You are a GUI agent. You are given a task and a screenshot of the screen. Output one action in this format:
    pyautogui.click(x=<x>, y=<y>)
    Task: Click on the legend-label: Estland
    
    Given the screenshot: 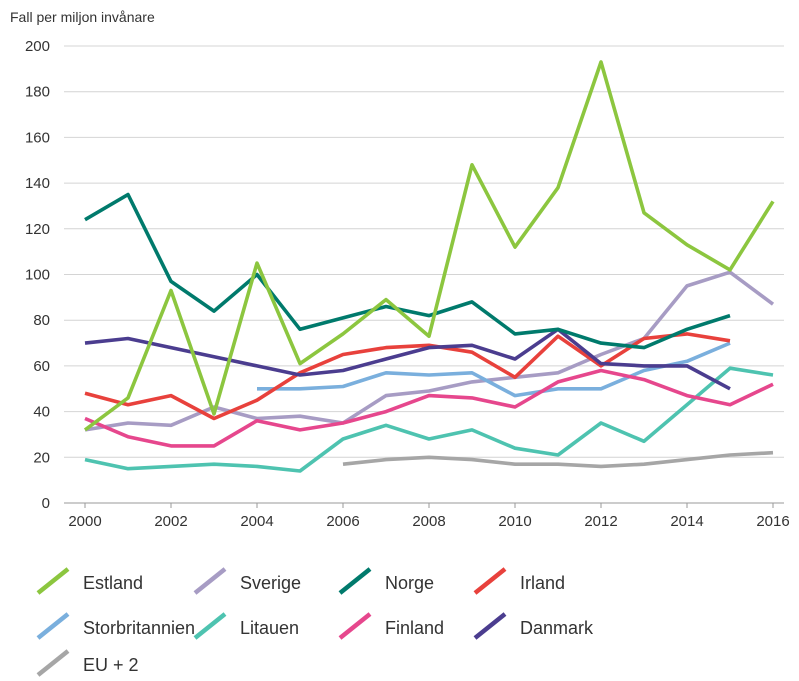 What is the action you would take?
    pyautogui.click(x=113, y=583)
    